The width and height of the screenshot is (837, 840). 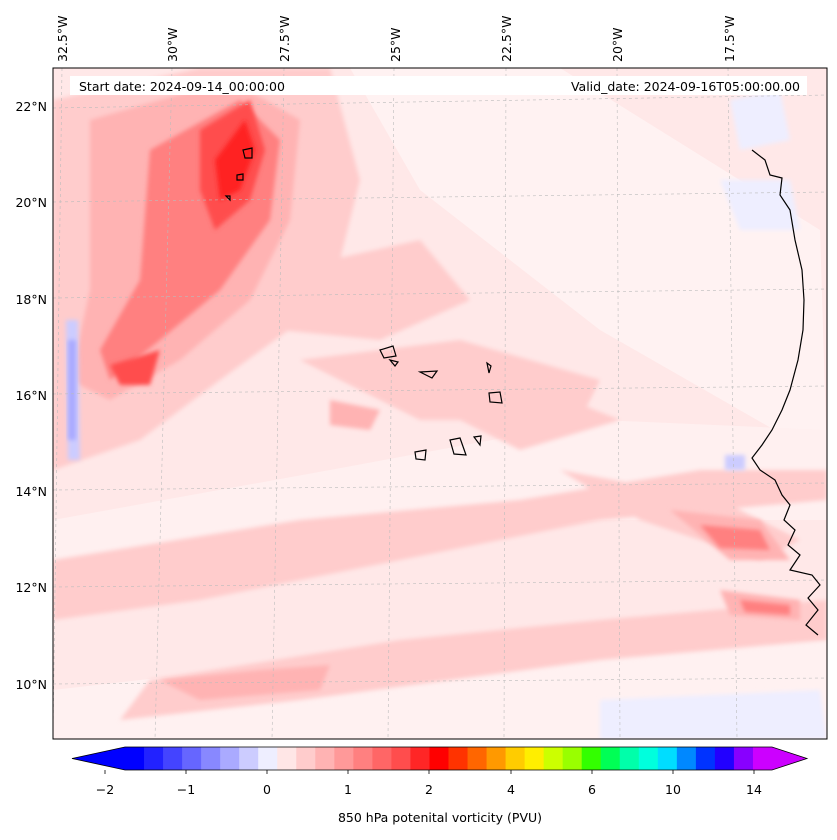 I want to click on lat-labels: 22°N 20°N 18°N 16°N 14°N 12°N 10°N, so click(x=31, y=395).